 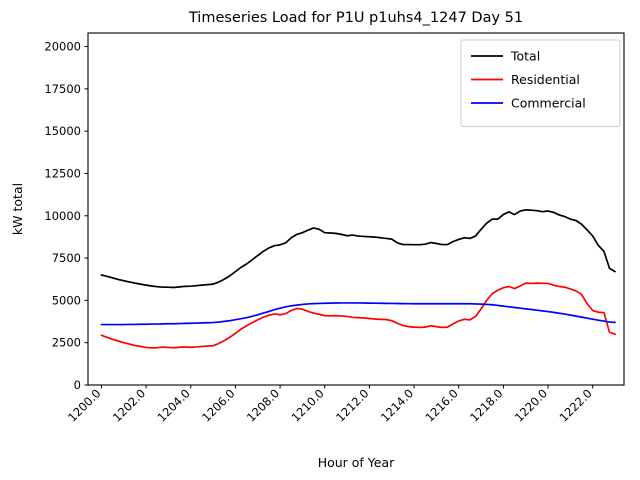 I want to click on y-axis-ticks: 0 2500 5000 7500 10000 12500 15000 17500 20000, so click(x=66, y=216).